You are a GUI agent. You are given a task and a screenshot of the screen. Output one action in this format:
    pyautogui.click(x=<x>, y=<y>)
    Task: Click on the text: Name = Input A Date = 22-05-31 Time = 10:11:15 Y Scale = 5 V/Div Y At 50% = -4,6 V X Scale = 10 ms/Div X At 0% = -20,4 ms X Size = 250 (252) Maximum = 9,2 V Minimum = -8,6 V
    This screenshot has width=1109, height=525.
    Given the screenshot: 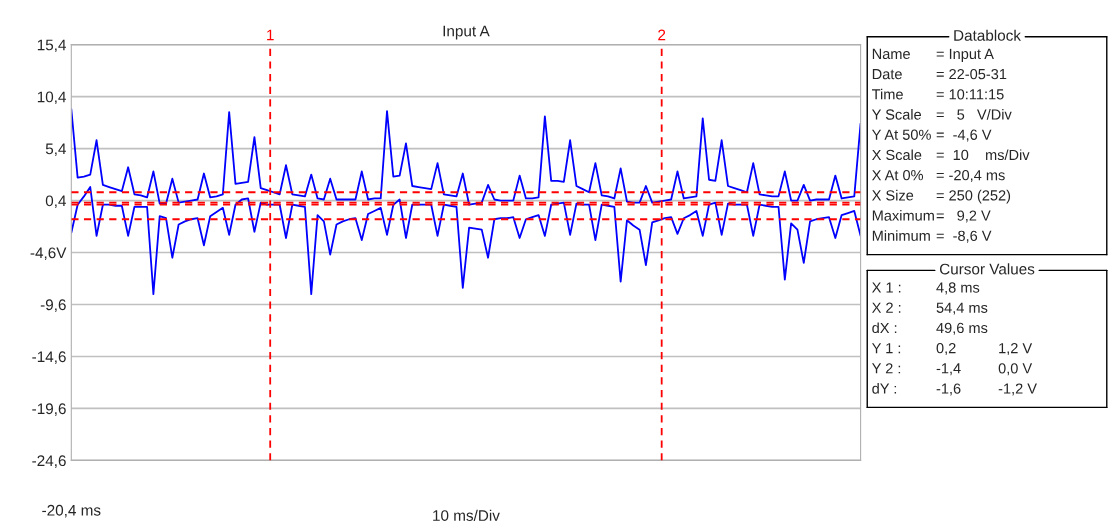 What is the action you would take?
    pyautogui.click(x=951, y=145)
    